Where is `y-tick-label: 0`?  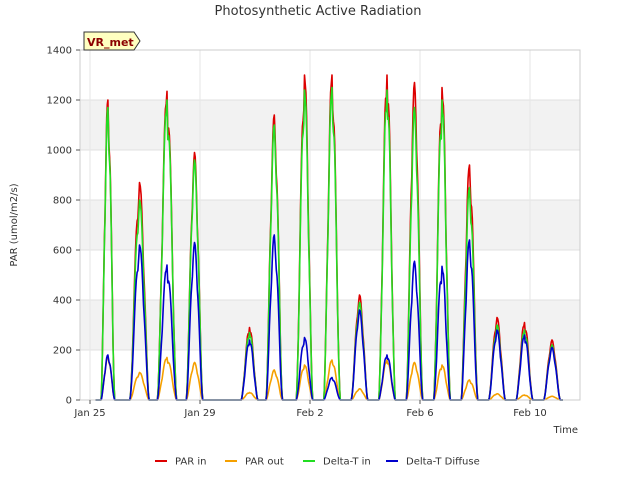 y-tick-label: 0 is located at coordinates (69, 401).